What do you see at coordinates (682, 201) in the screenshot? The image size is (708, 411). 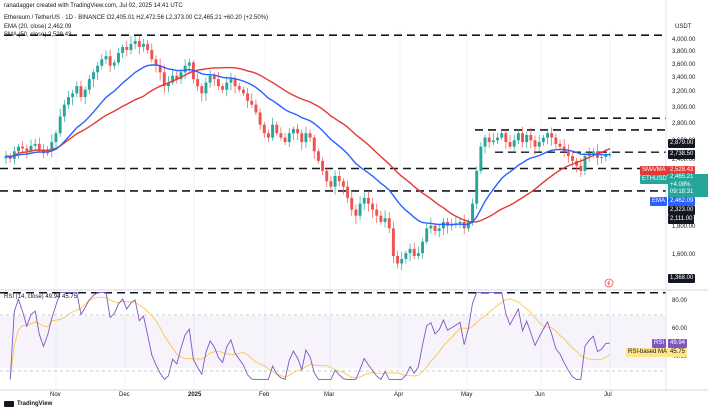 I see `ema-value-tag: 2,462.09` at bounding box center [682, 201].